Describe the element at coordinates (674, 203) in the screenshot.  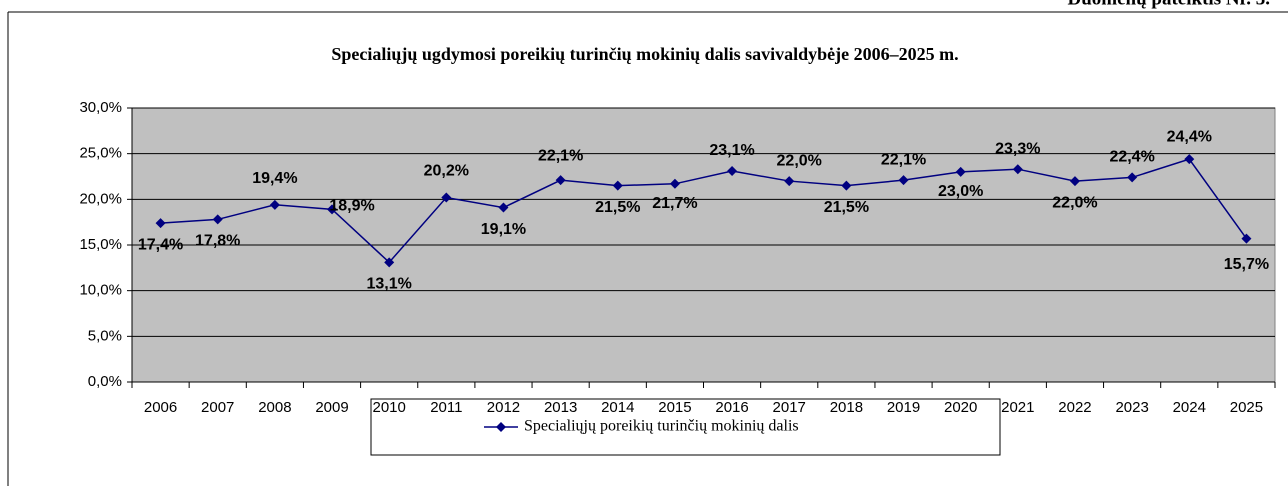
I see `data-label: 21,7%` at that location.